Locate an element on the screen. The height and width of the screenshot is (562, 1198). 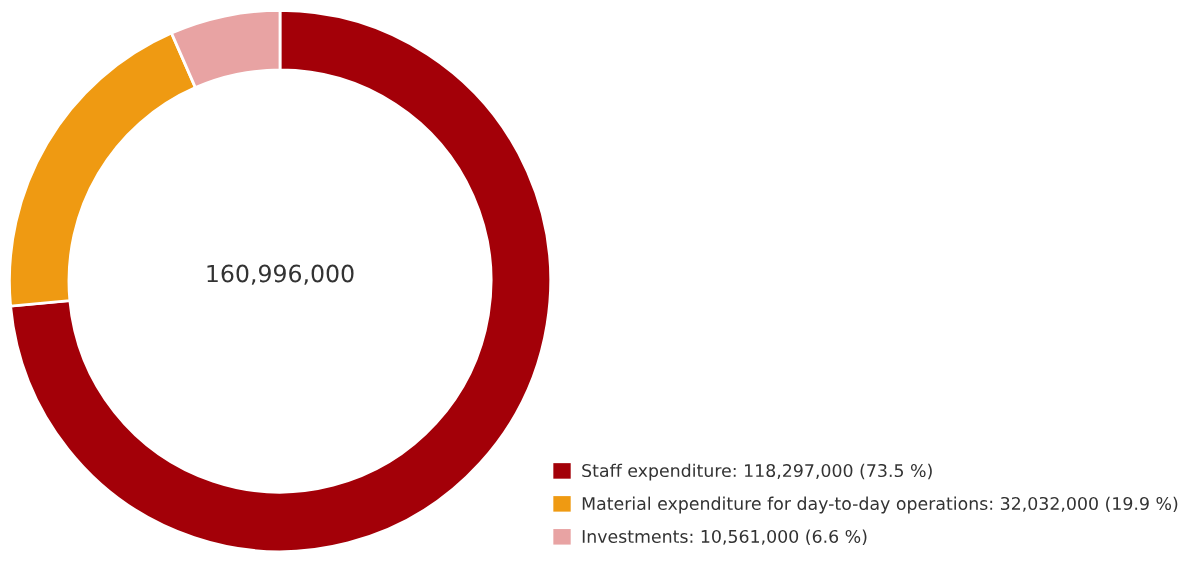
legend-label: Material expenditure for day-to-day operations: 32,032,000 (19.9 %) is located at coordinates (880, 505).